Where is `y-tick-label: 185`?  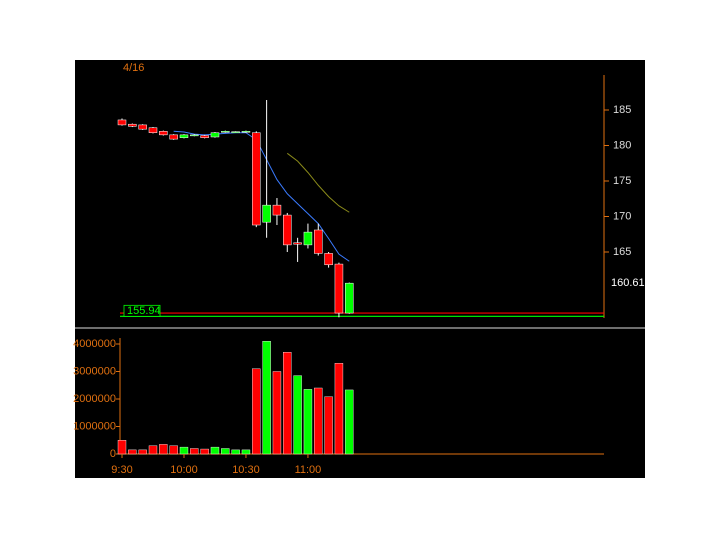
y-tick-label: 185 is located at coordinates (622, 110).